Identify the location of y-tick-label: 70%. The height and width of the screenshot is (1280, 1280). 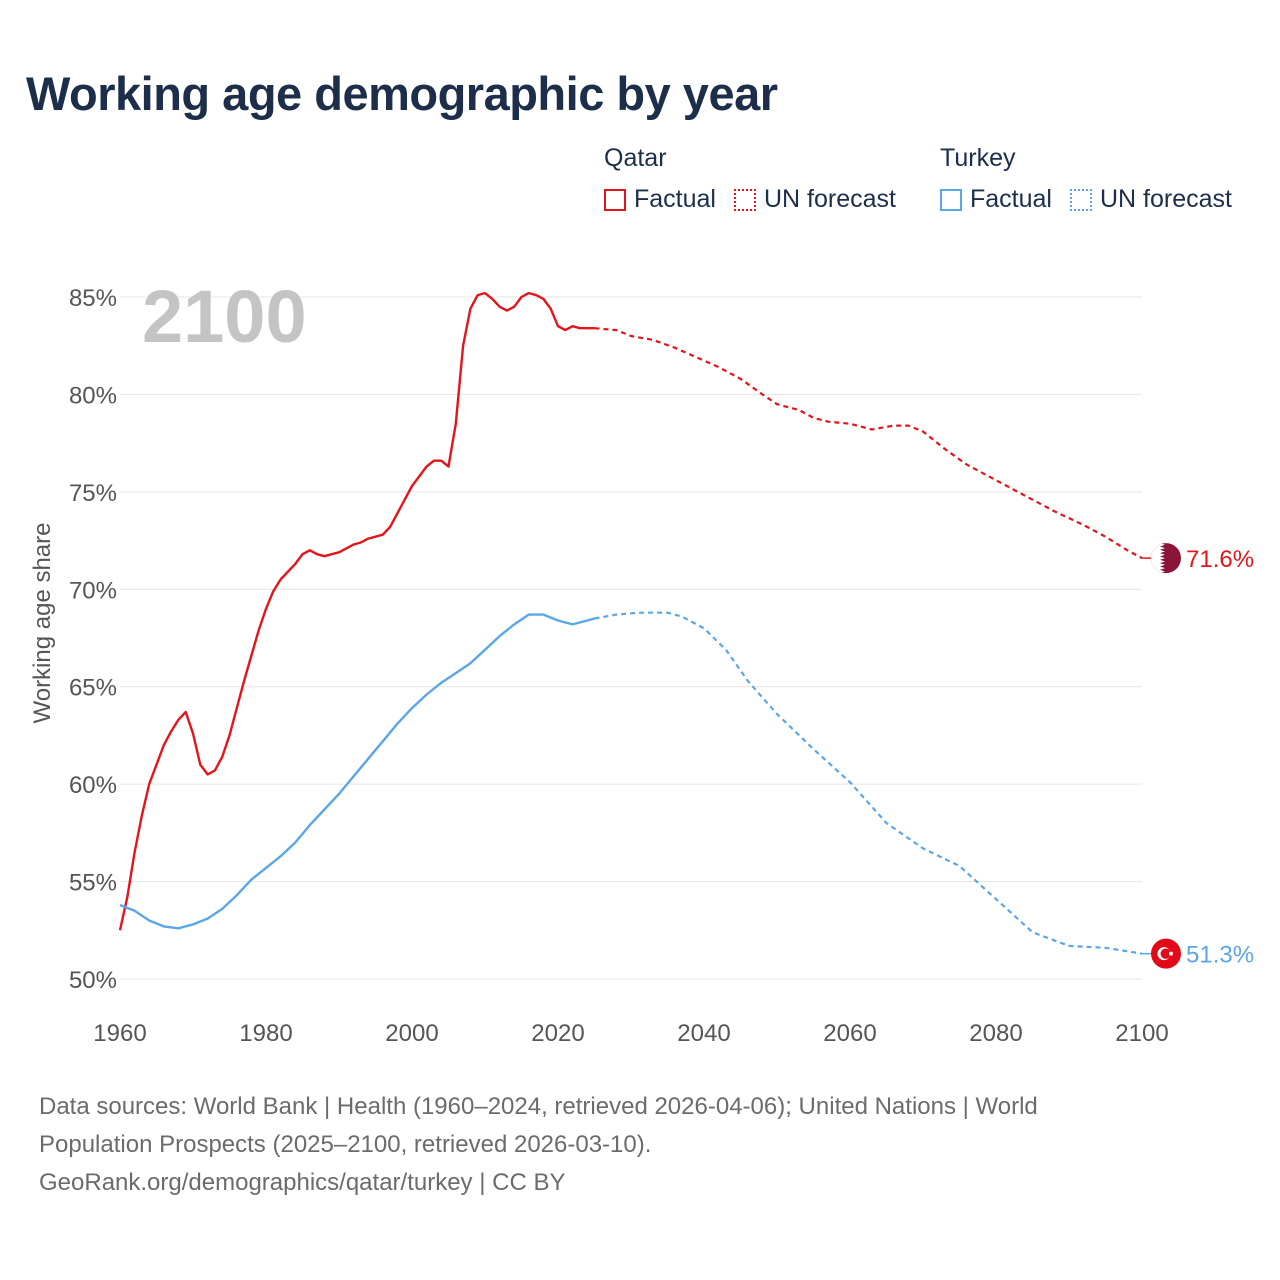
(93, 590).